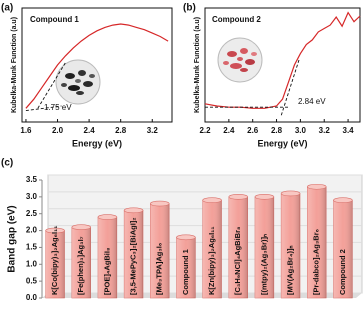  I want to click on bar-label: [Pr-dabco]₂Ag₃Br₆, so click(316, 262).